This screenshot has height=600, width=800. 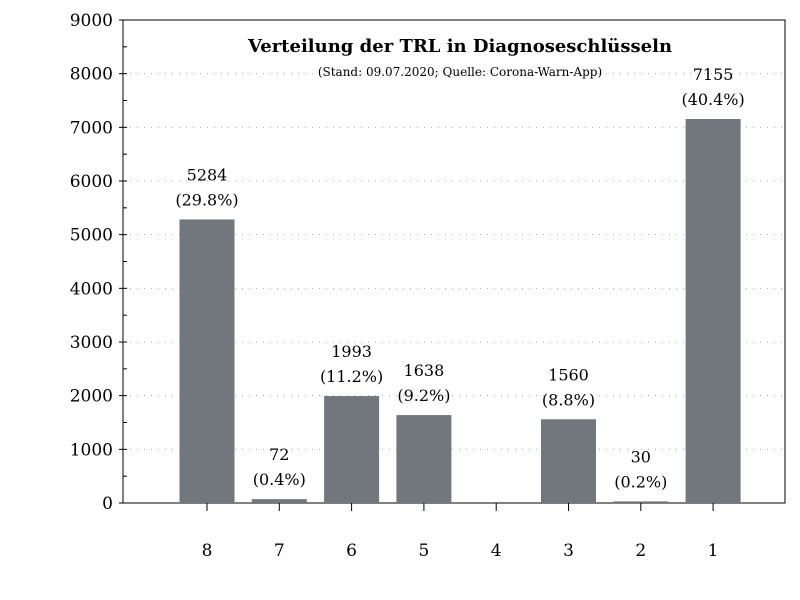 I want to click on value-label: 1560, so click(x=568, y=374).